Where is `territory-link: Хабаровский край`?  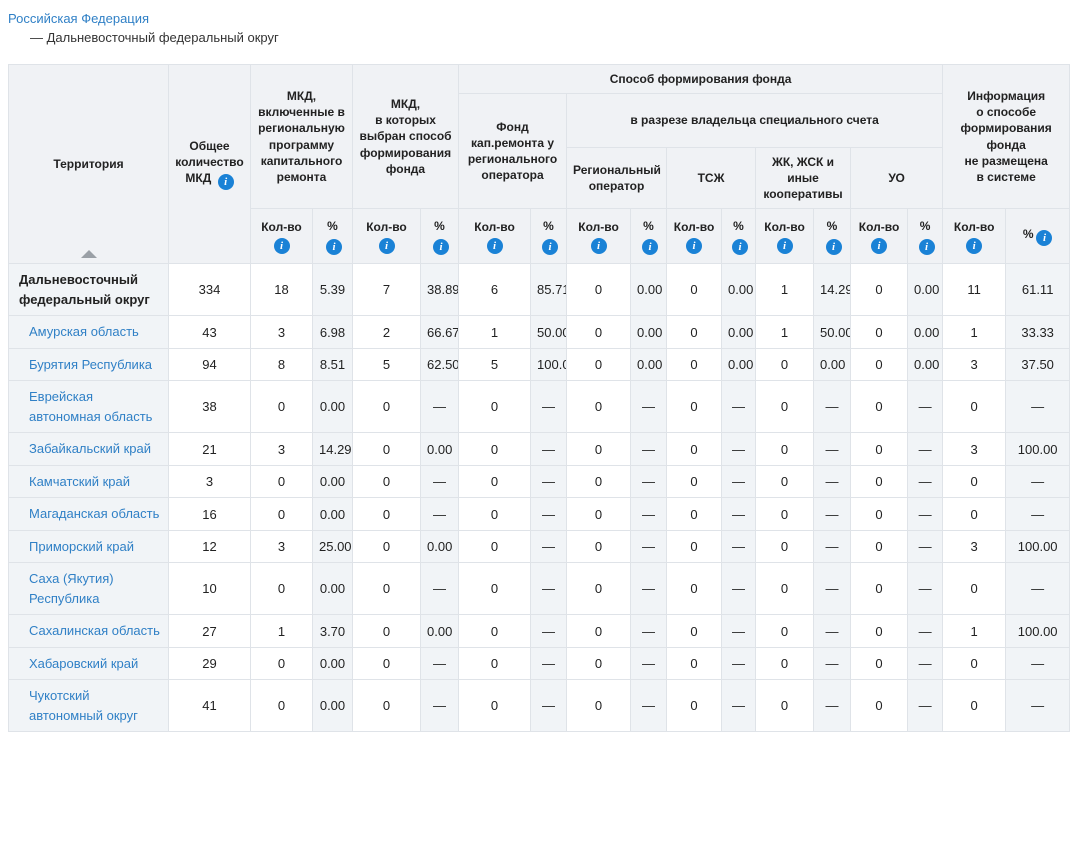
territory-link: Хабаровский край is located at coordinates (84, 663).